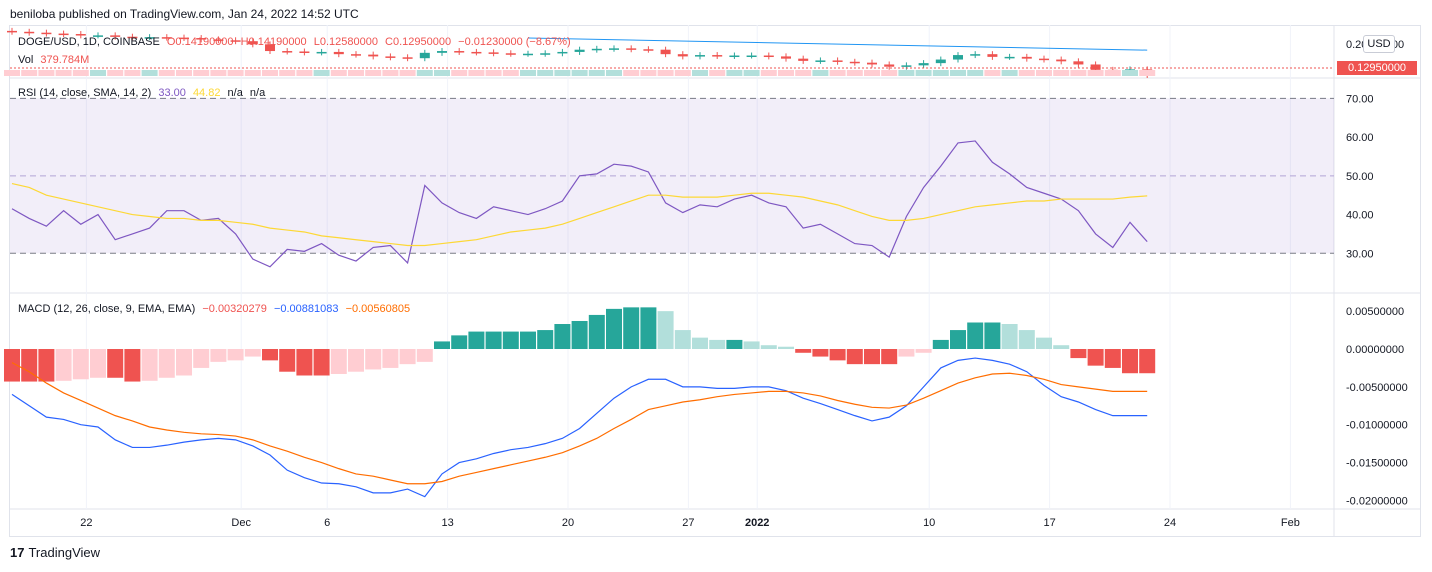 This screenshot has width=1432, height=572. Describe the element at coordinates (1360, 216) in the screenshot. I see `rsi-y-tick: 40.00` at that location.